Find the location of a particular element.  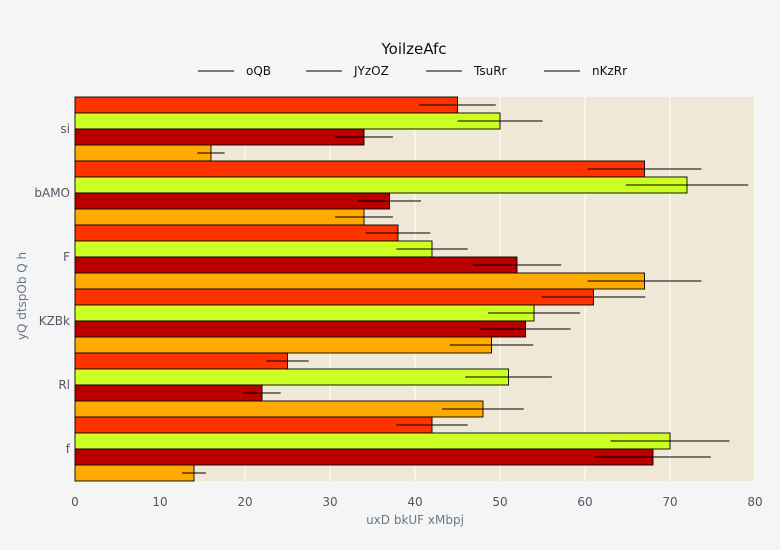

y-tick-label: KZBk is located at coordinates (54, 321).